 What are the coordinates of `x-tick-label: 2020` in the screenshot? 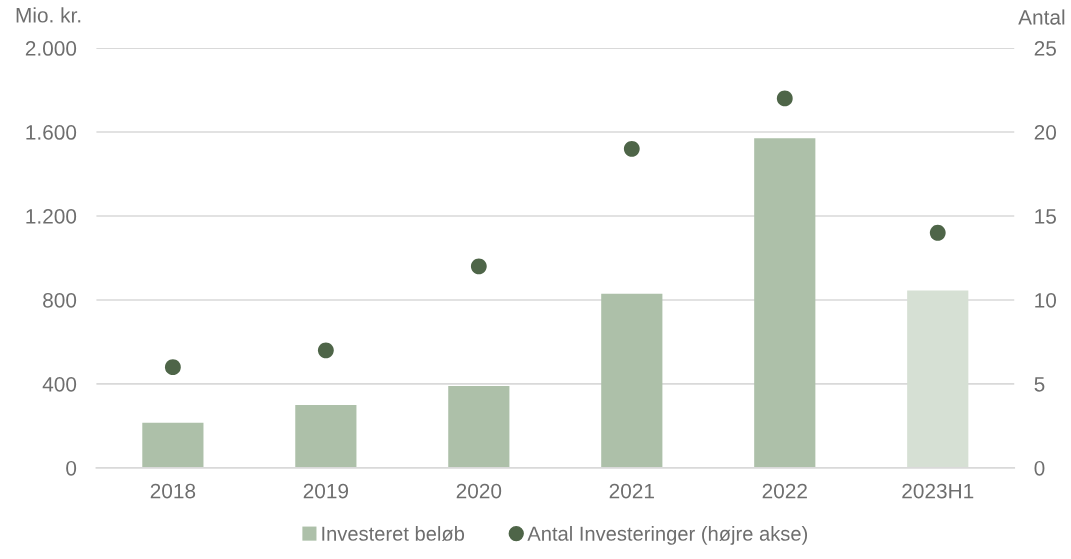 It's located at (479, 491).